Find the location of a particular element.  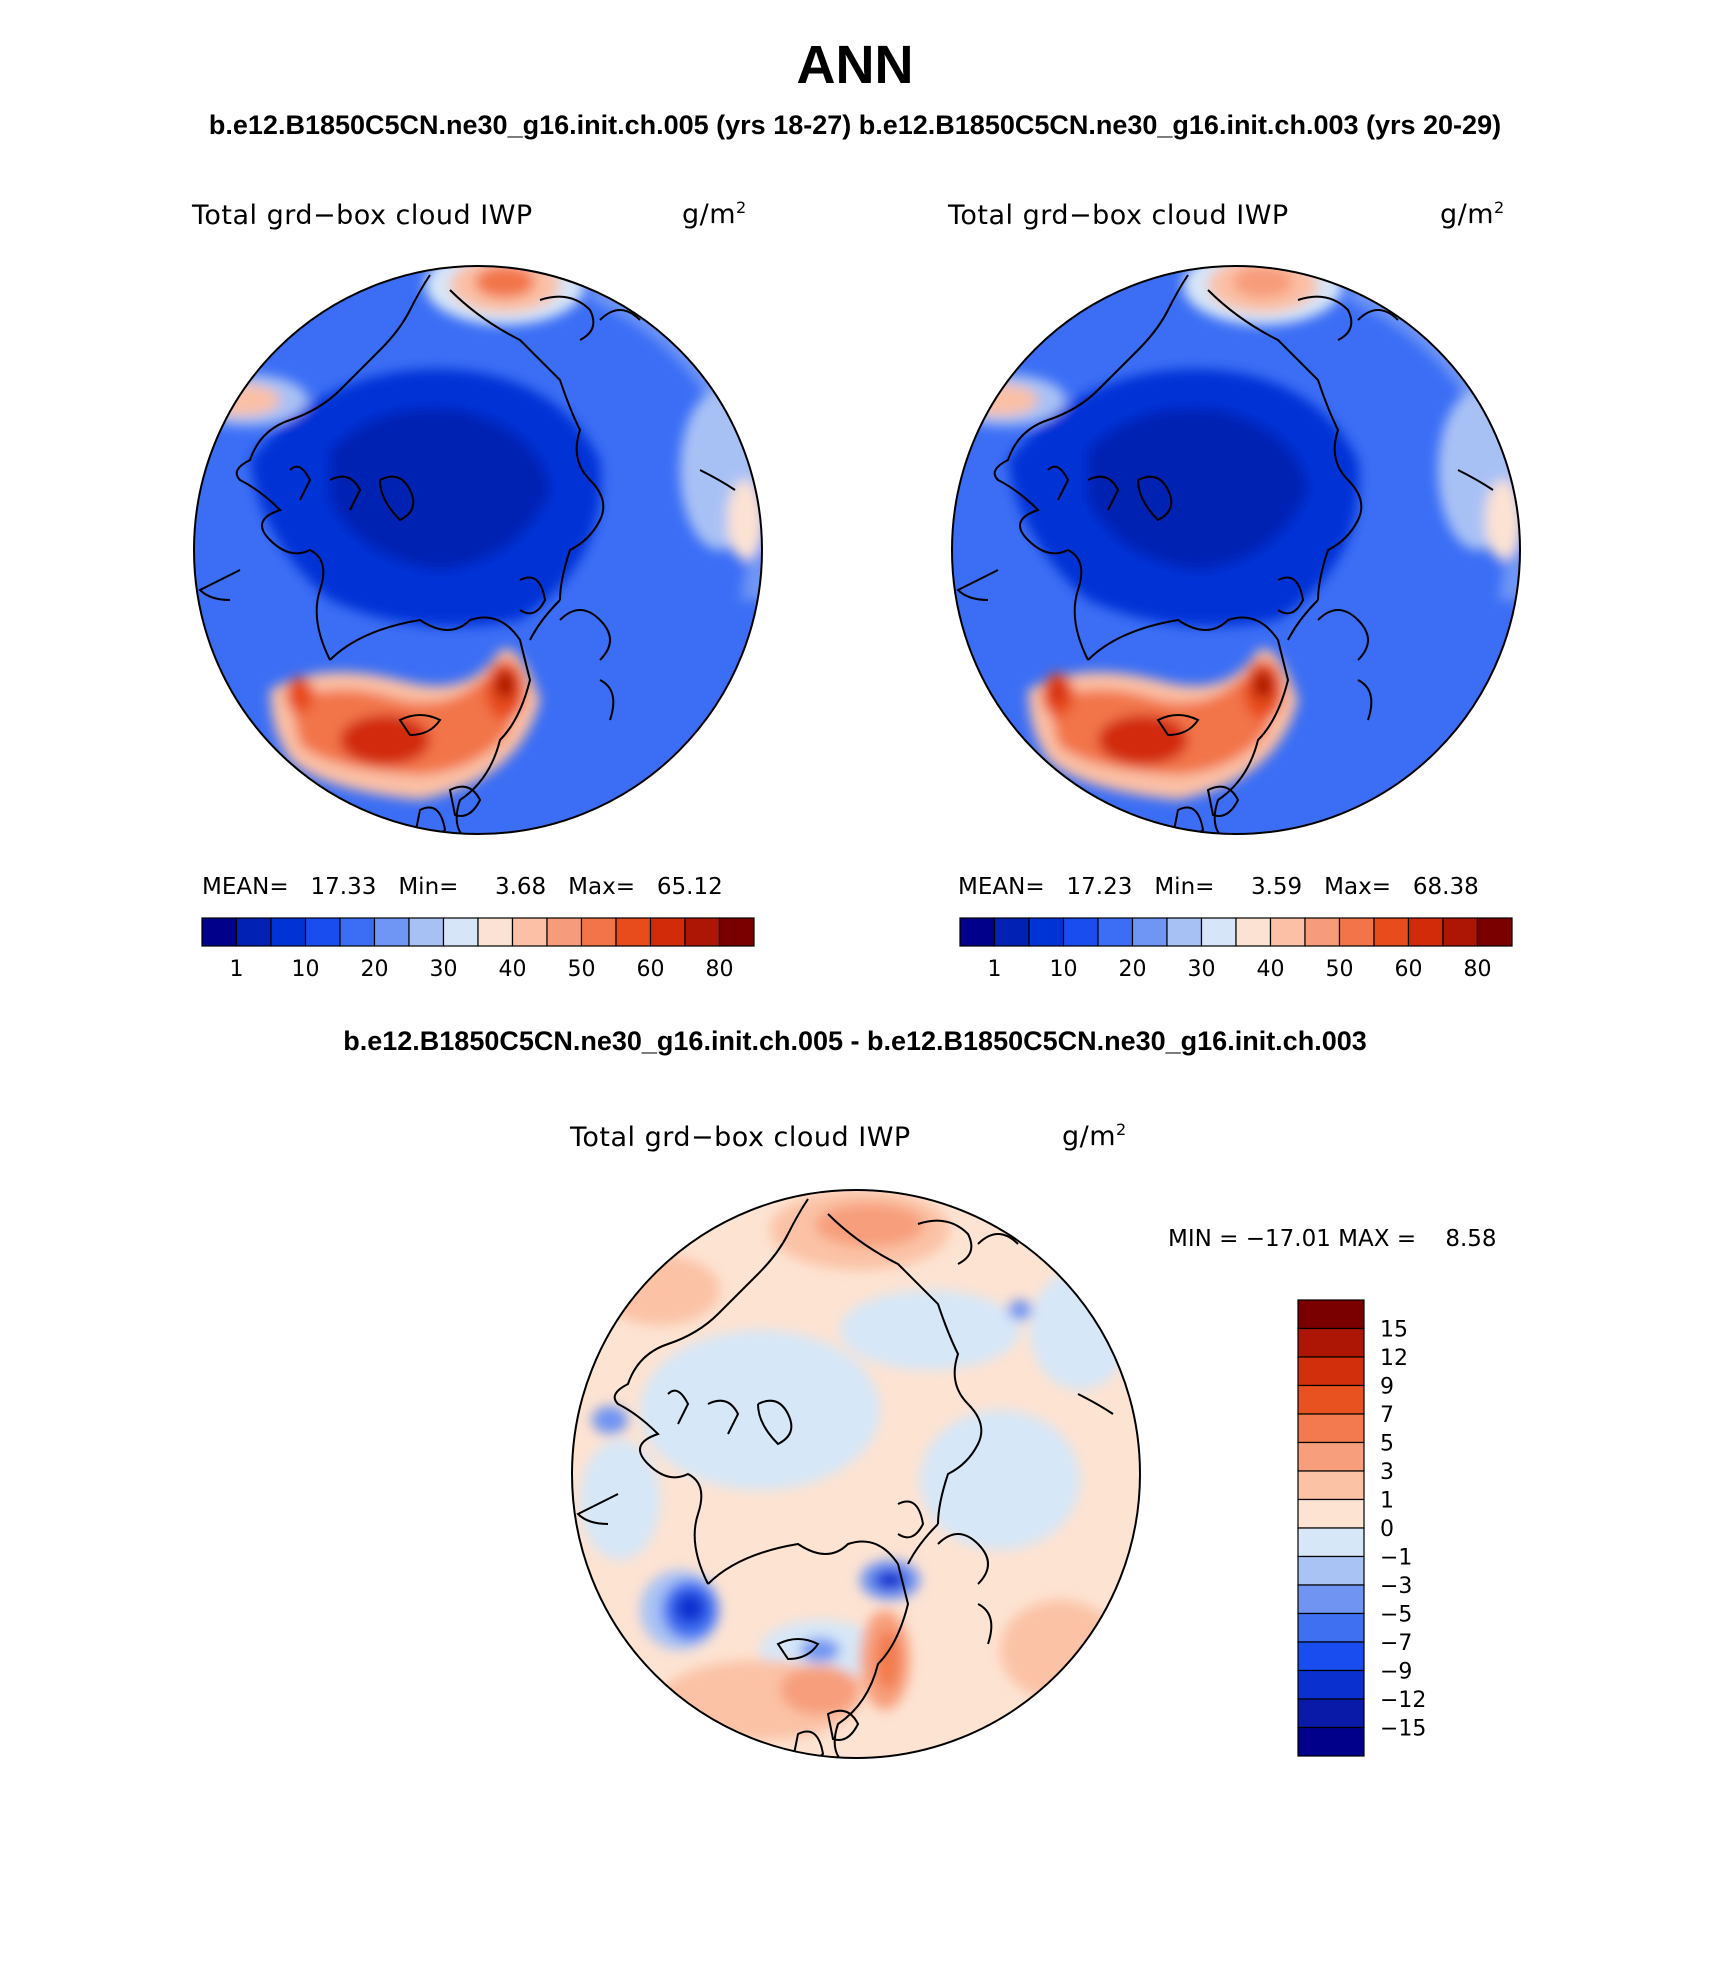

colorbar-diff-tick-label: 1 is located at coordinates (1387, 1501).